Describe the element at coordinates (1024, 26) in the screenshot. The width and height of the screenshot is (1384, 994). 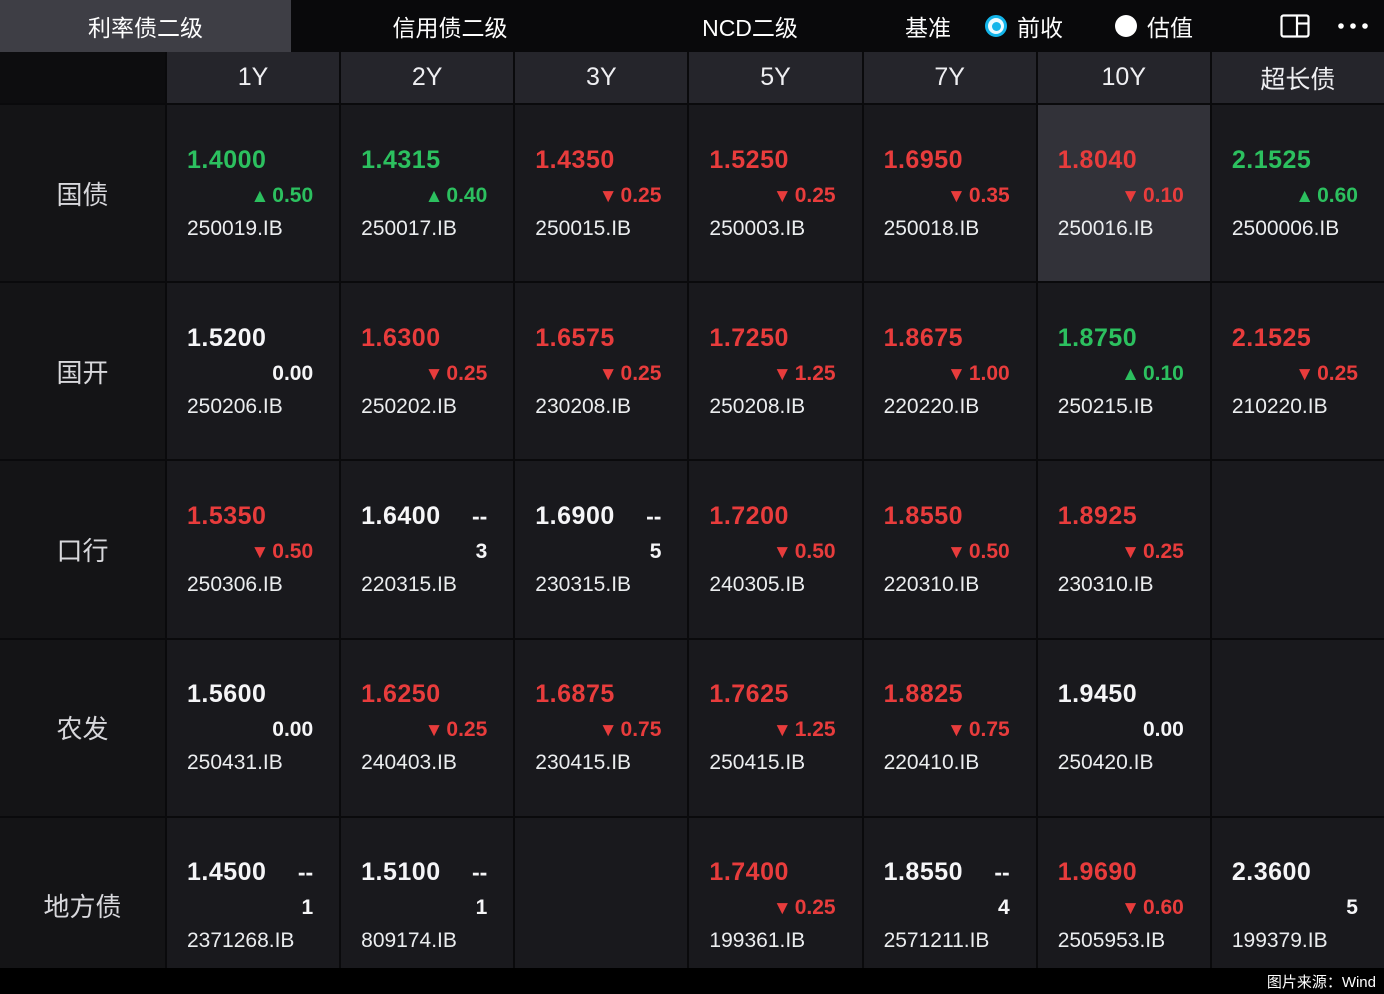
I see `radio-prev-close: 前收` at that location.